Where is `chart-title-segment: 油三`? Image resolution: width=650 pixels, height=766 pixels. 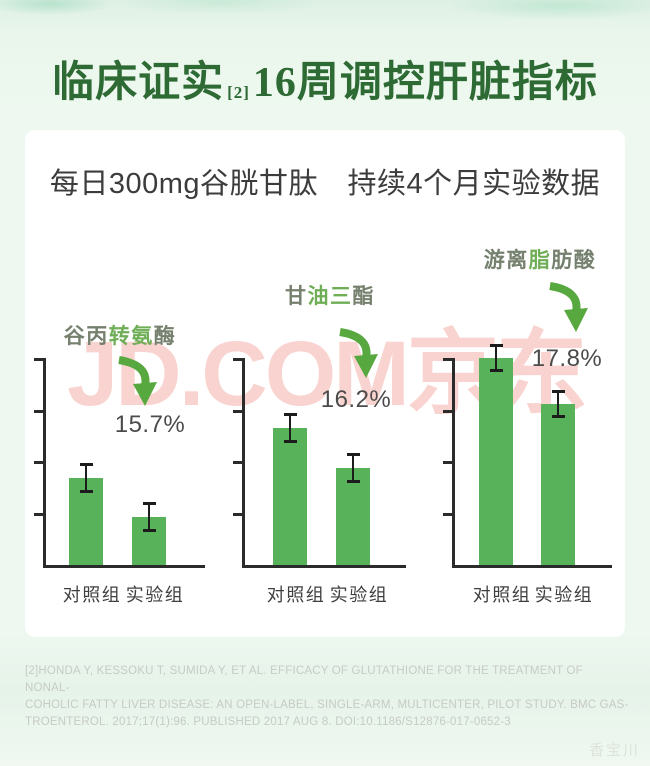 chart-title-segment: 油三 is located at coordinates (330, 296).